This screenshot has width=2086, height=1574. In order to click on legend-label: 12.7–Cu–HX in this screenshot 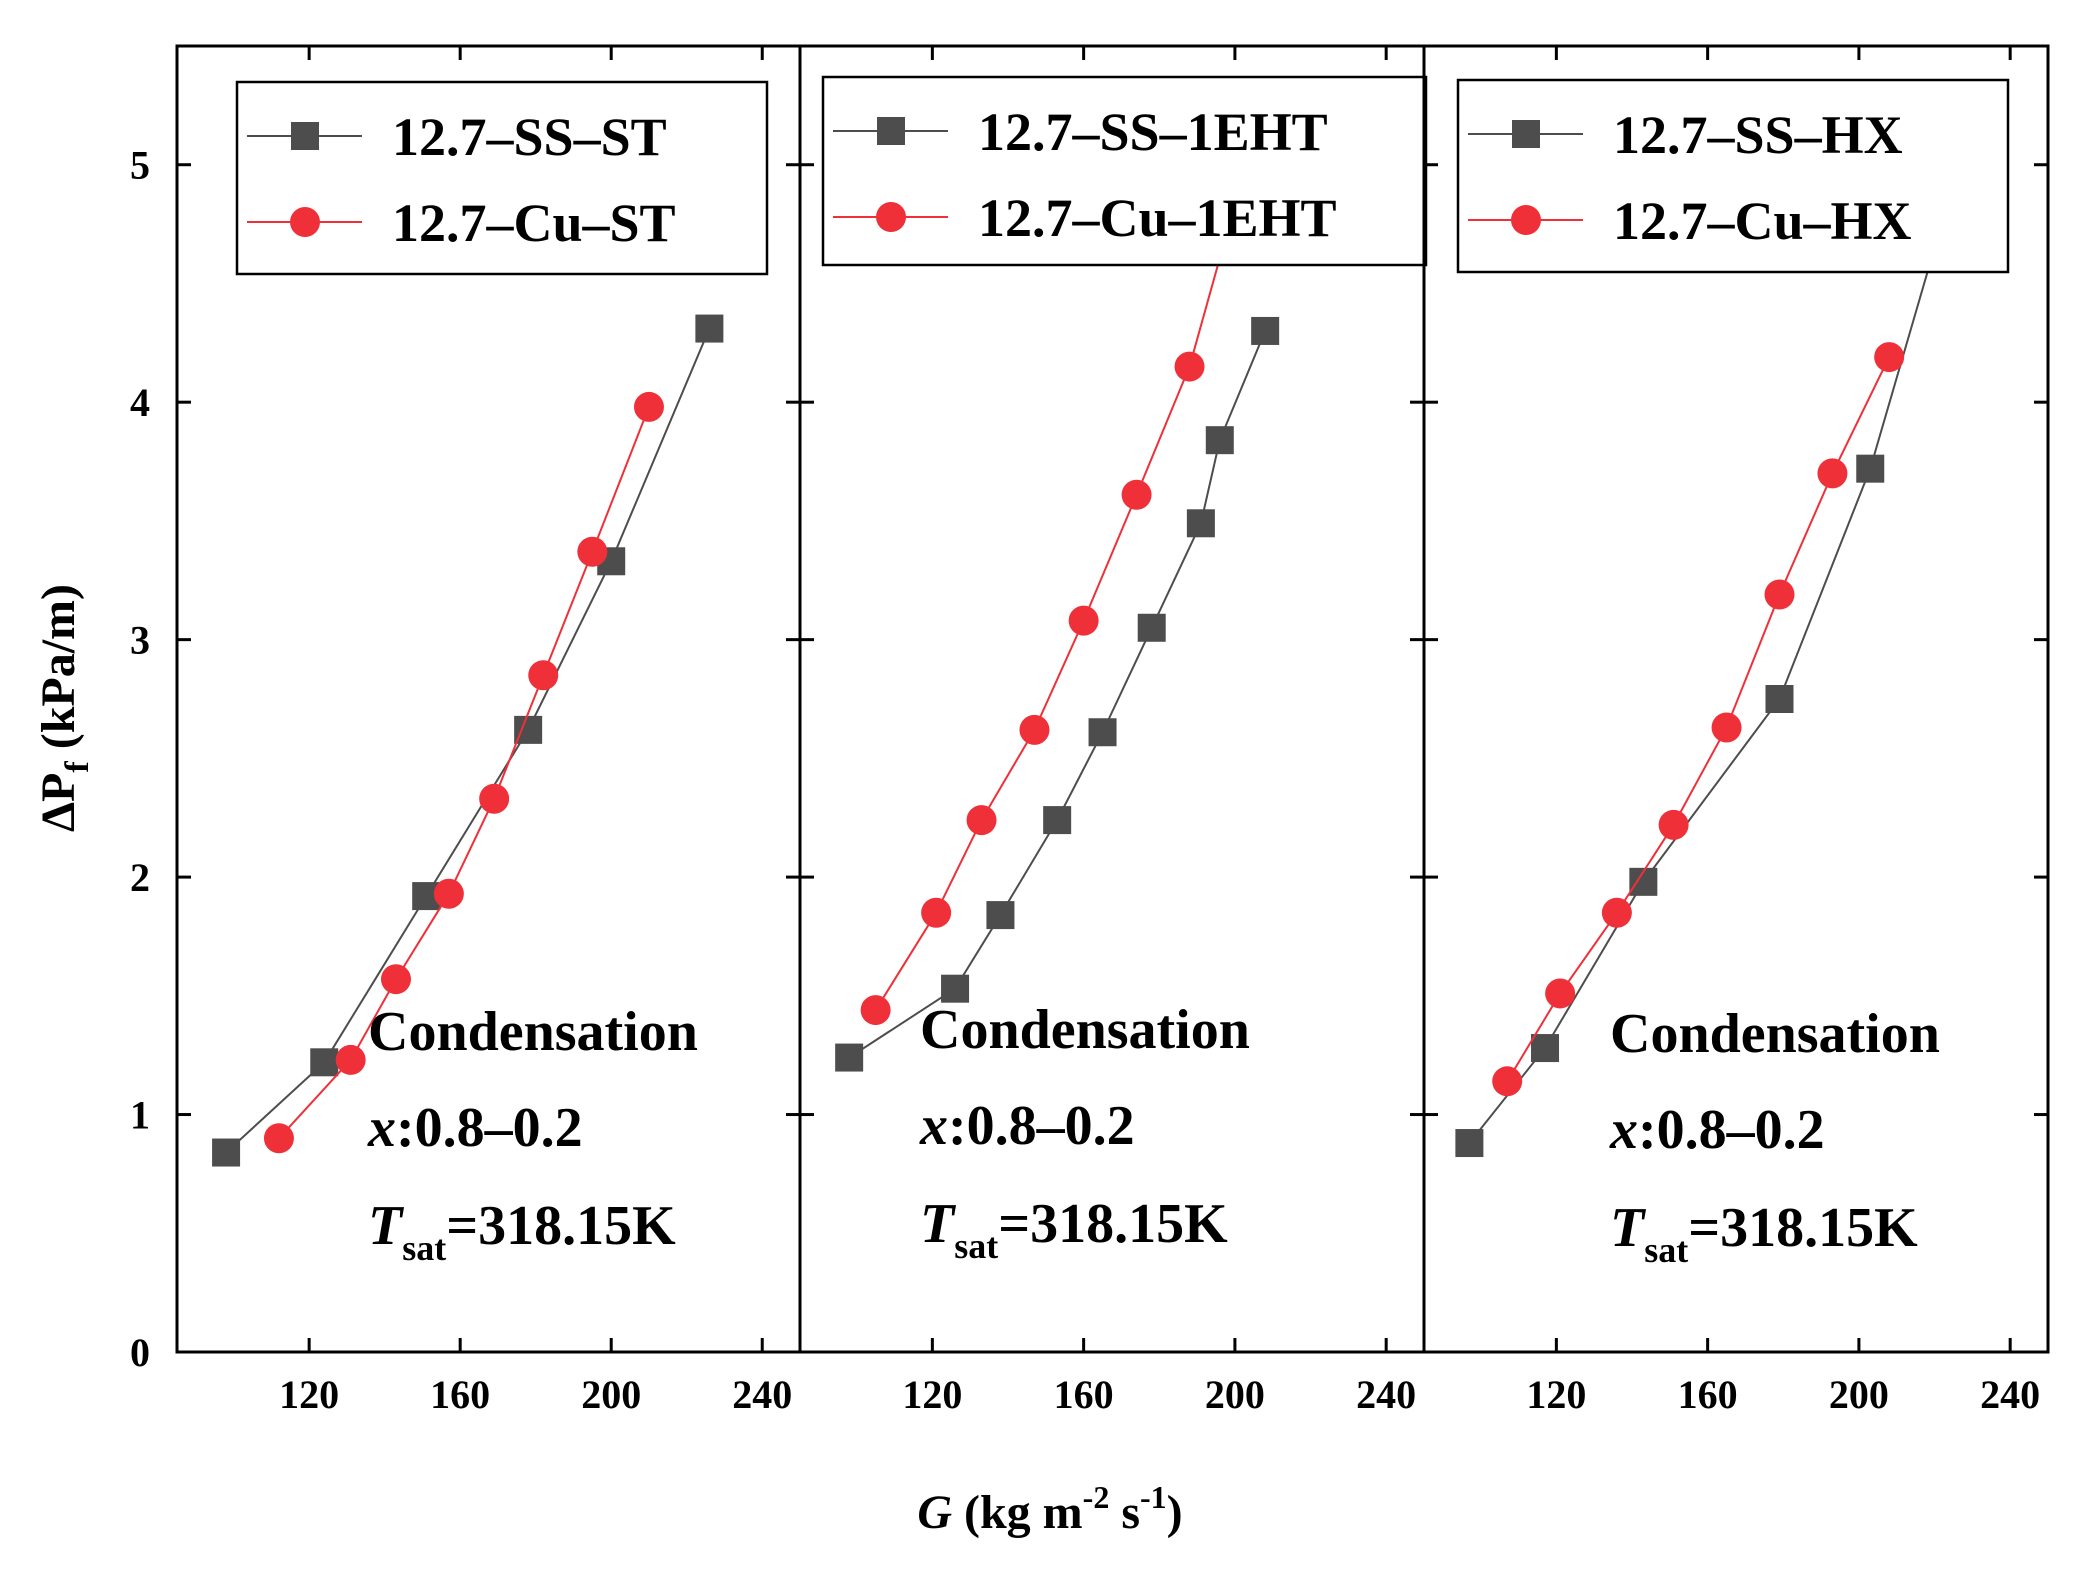, I will do `click(1762, 221)`.